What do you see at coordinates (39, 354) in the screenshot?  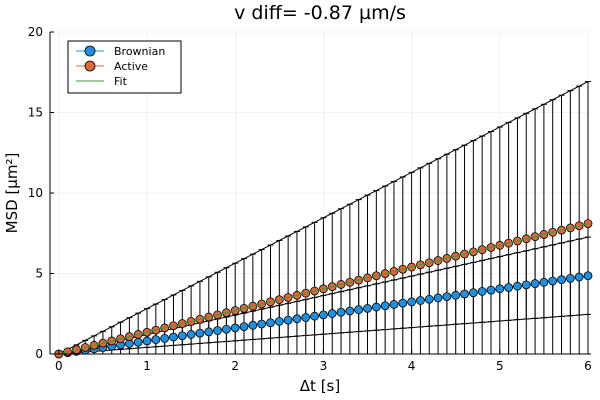 I see `y-tick-label: 0` at bounding box center [39, 354].